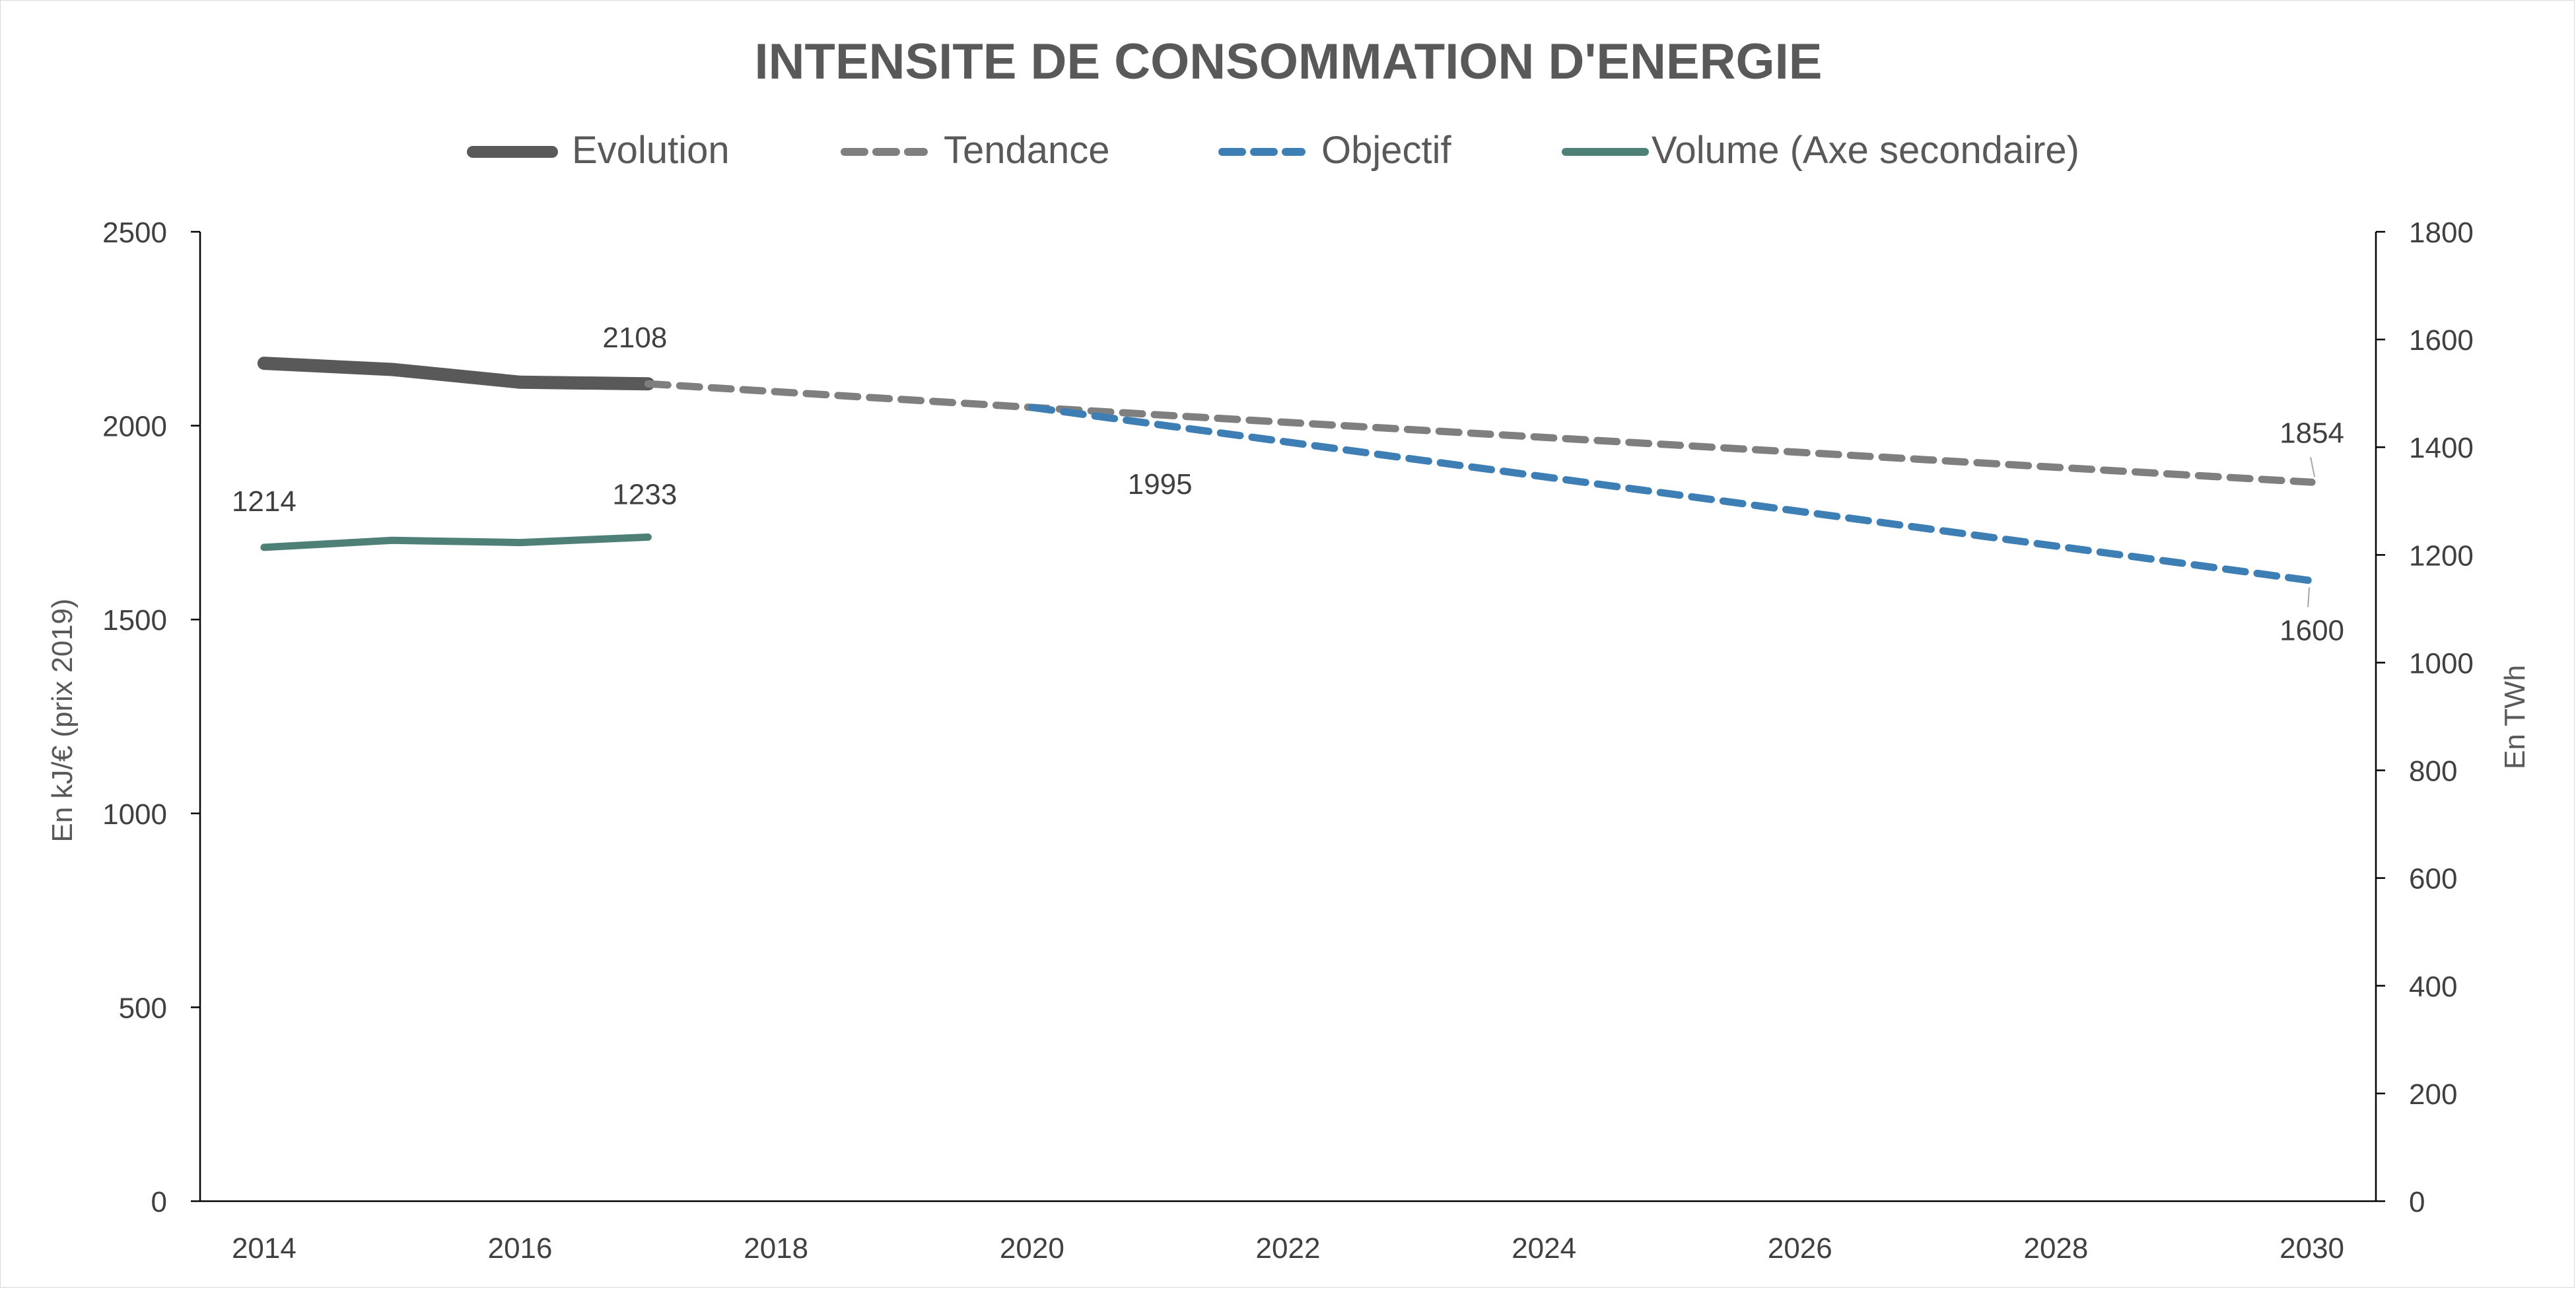 The height and width of the screenshot is (1289, 2576). Describe the element at coordinates (1544, 1248) in the screenshot. I see `x-tick-label: 2024` at that location.